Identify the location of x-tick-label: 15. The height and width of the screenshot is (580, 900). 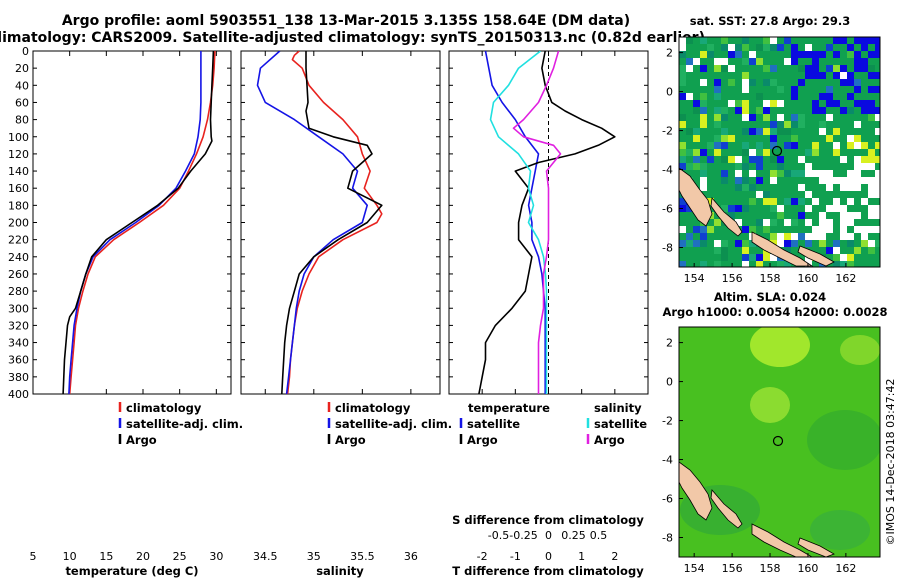
(106, 556).